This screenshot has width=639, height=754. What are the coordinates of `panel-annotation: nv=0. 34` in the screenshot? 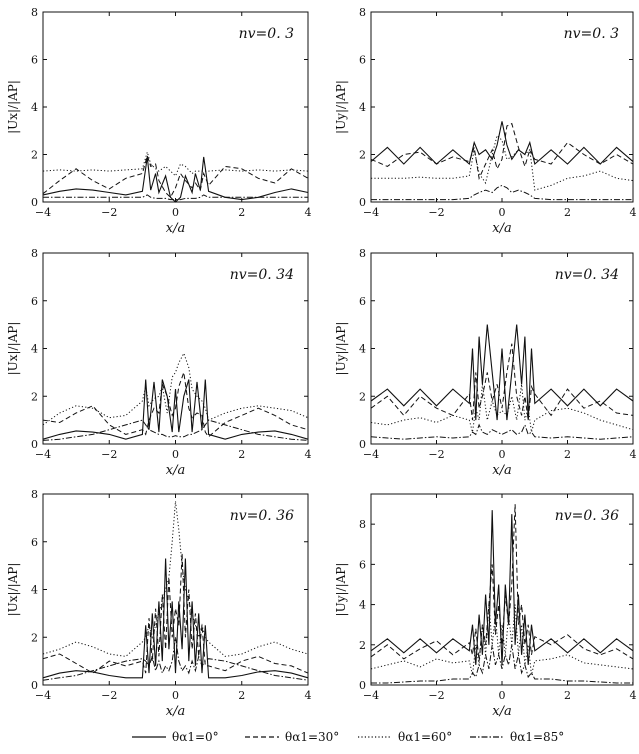 It's located at (262, 275).